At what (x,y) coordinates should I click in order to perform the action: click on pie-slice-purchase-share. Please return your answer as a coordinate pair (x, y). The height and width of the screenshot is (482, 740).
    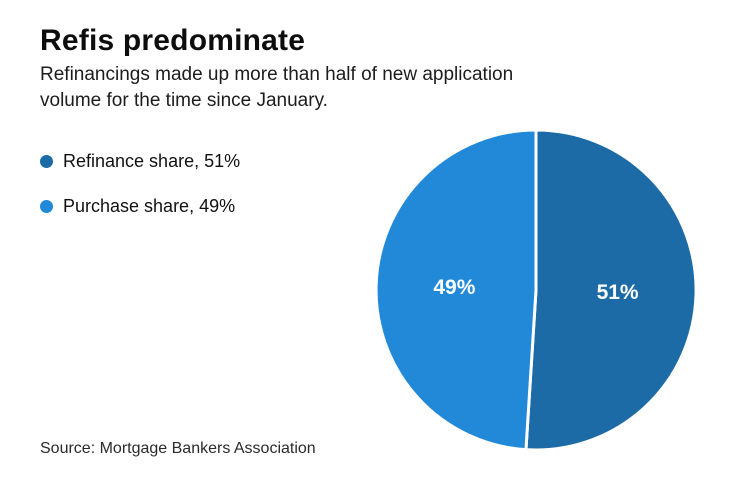
    Looking at the image, I should click on (456, 290).